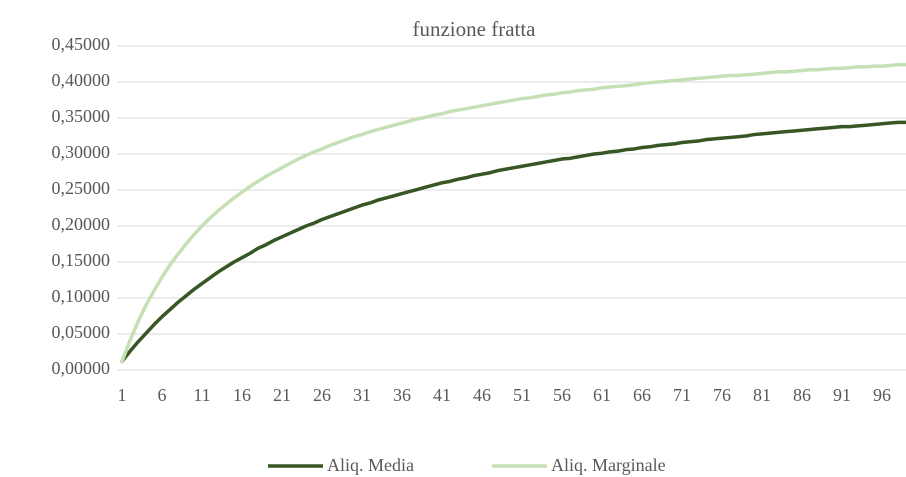 Image resolution: width=906 pixels, height=477 pixels. What do you see at coordinates (81, 224) in the screenshot?
I see `y-tick-label: 0,20000` at bounding box center [81, 224].